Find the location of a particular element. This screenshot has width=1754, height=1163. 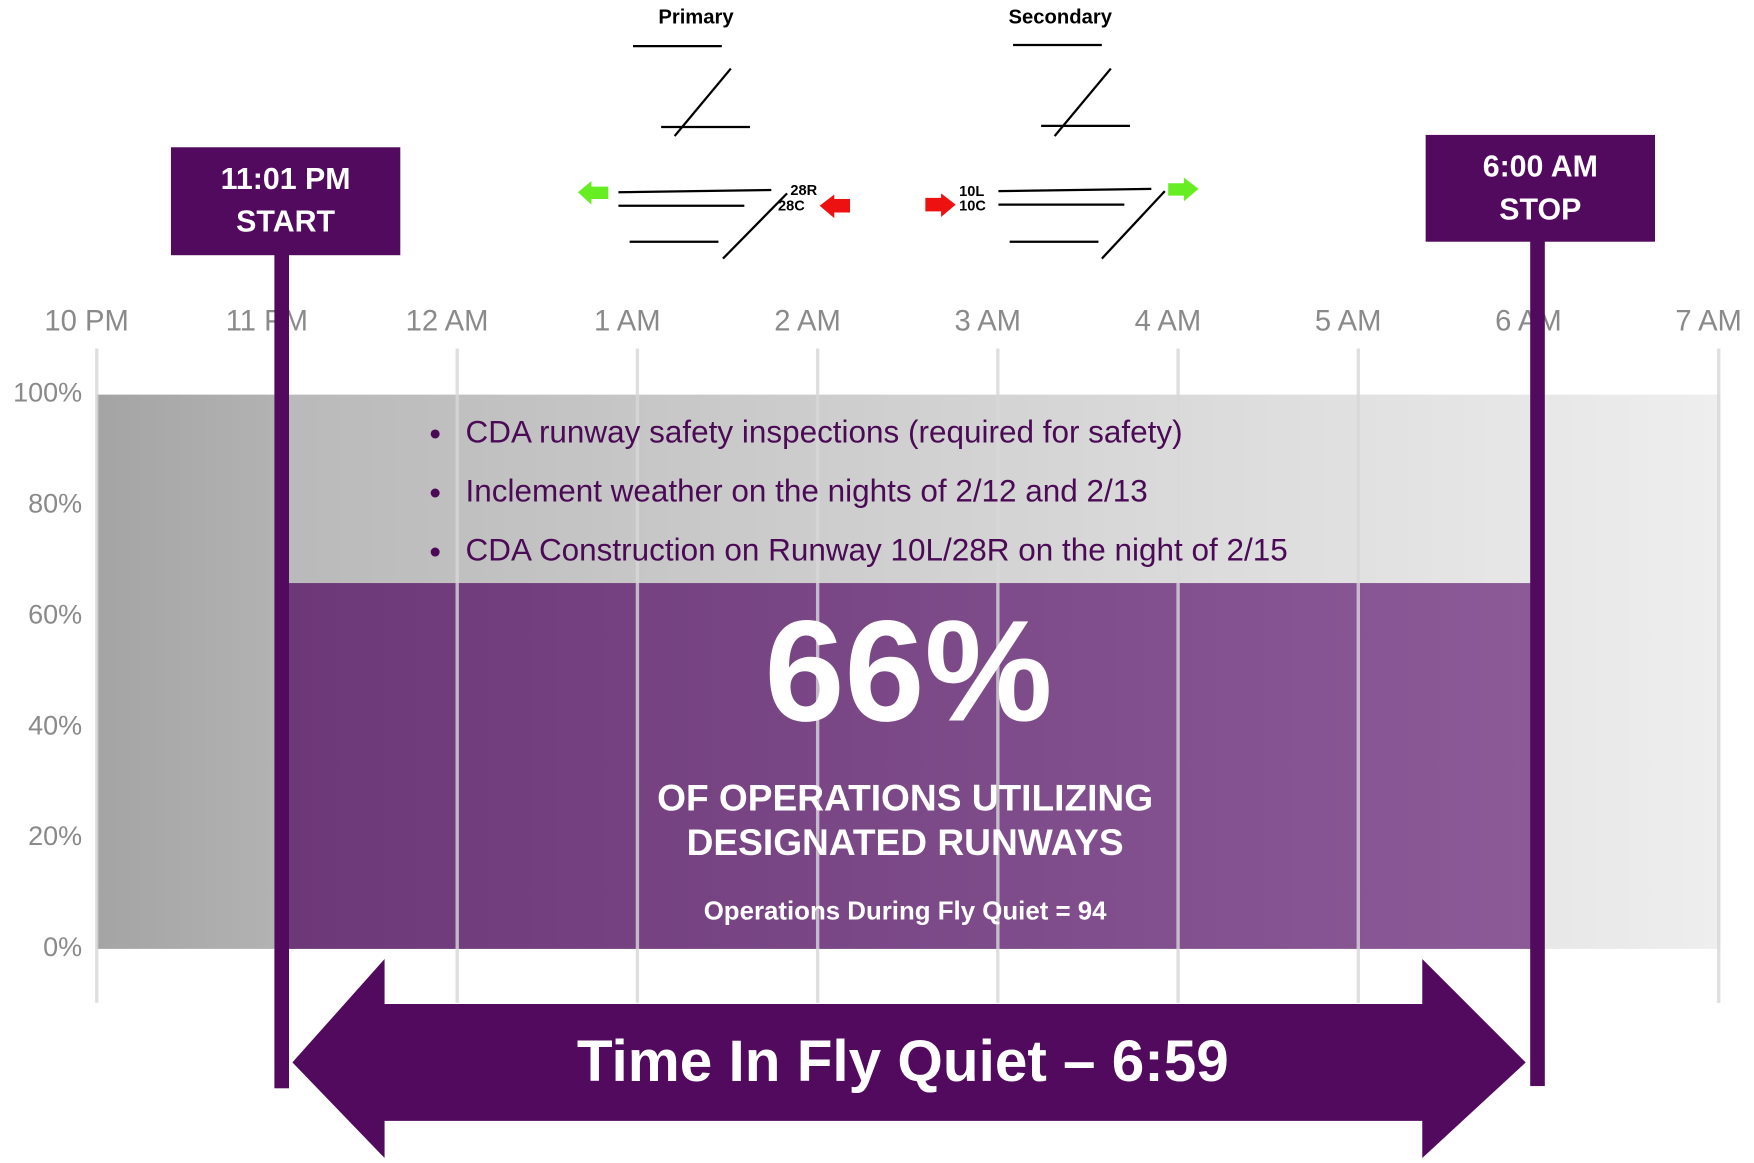

runway-label: 10C is located at coordinates (972, 207).